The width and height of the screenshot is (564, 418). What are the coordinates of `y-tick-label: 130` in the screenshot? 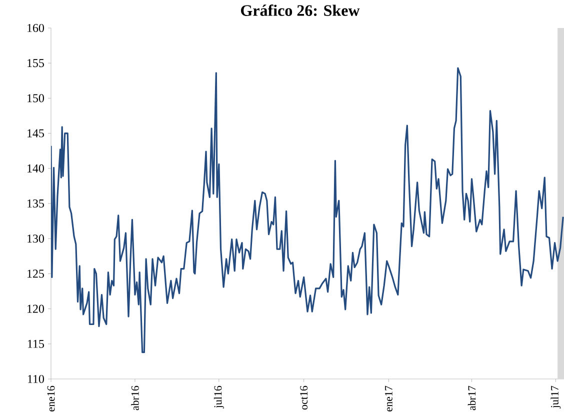 It's located at (36, 238).